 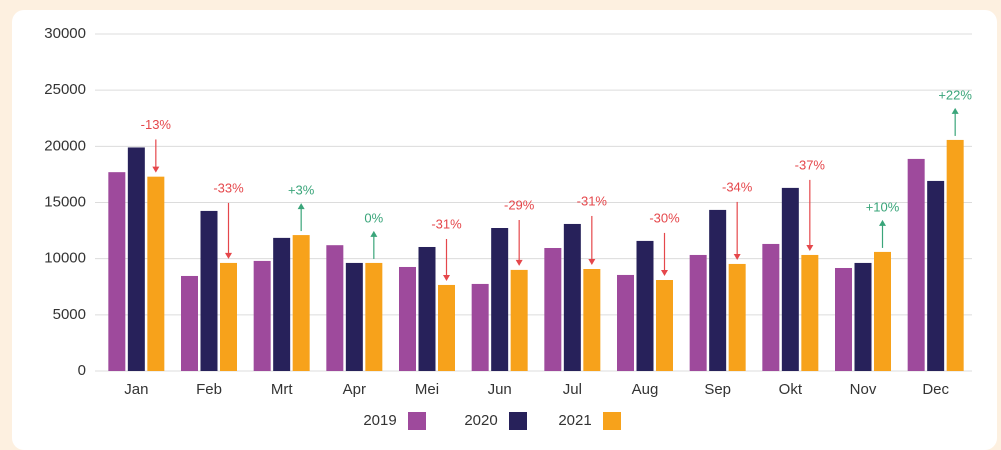 What do you see at coordinates (301, 190) in the screenshot?
I see `annotation: +3%` at bounding box center [301, 190].